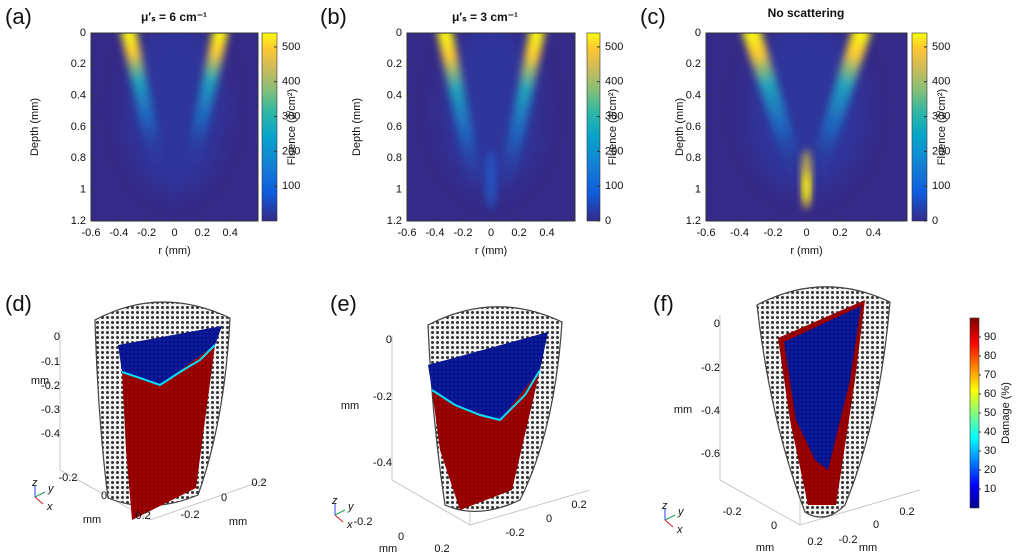 Image resolution: width=1017 pixels, height=554 pixels. Describe the element at coordinates (990, 375) in the screenshot. I see `colorbar-tick-label: 70` at that location.